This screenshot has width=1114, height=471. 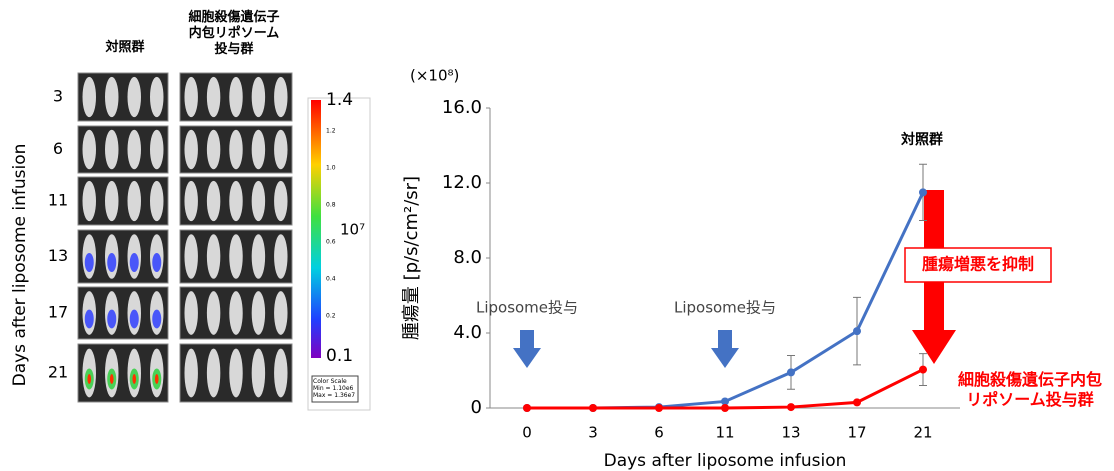 I want to click on group-label: 細胞殺傷遺伝子内包リポソーム投与群, so click(x=234, y=33).